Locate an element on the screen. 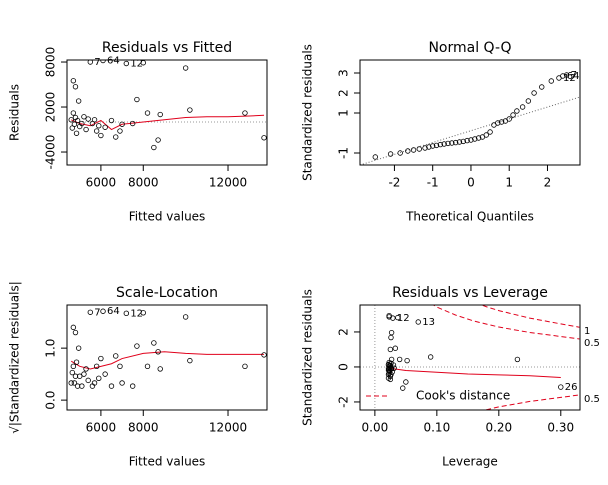 The height and width of the screenshot is (485, 608). y-tick-label: -1 is located at coordinates (344, 153).